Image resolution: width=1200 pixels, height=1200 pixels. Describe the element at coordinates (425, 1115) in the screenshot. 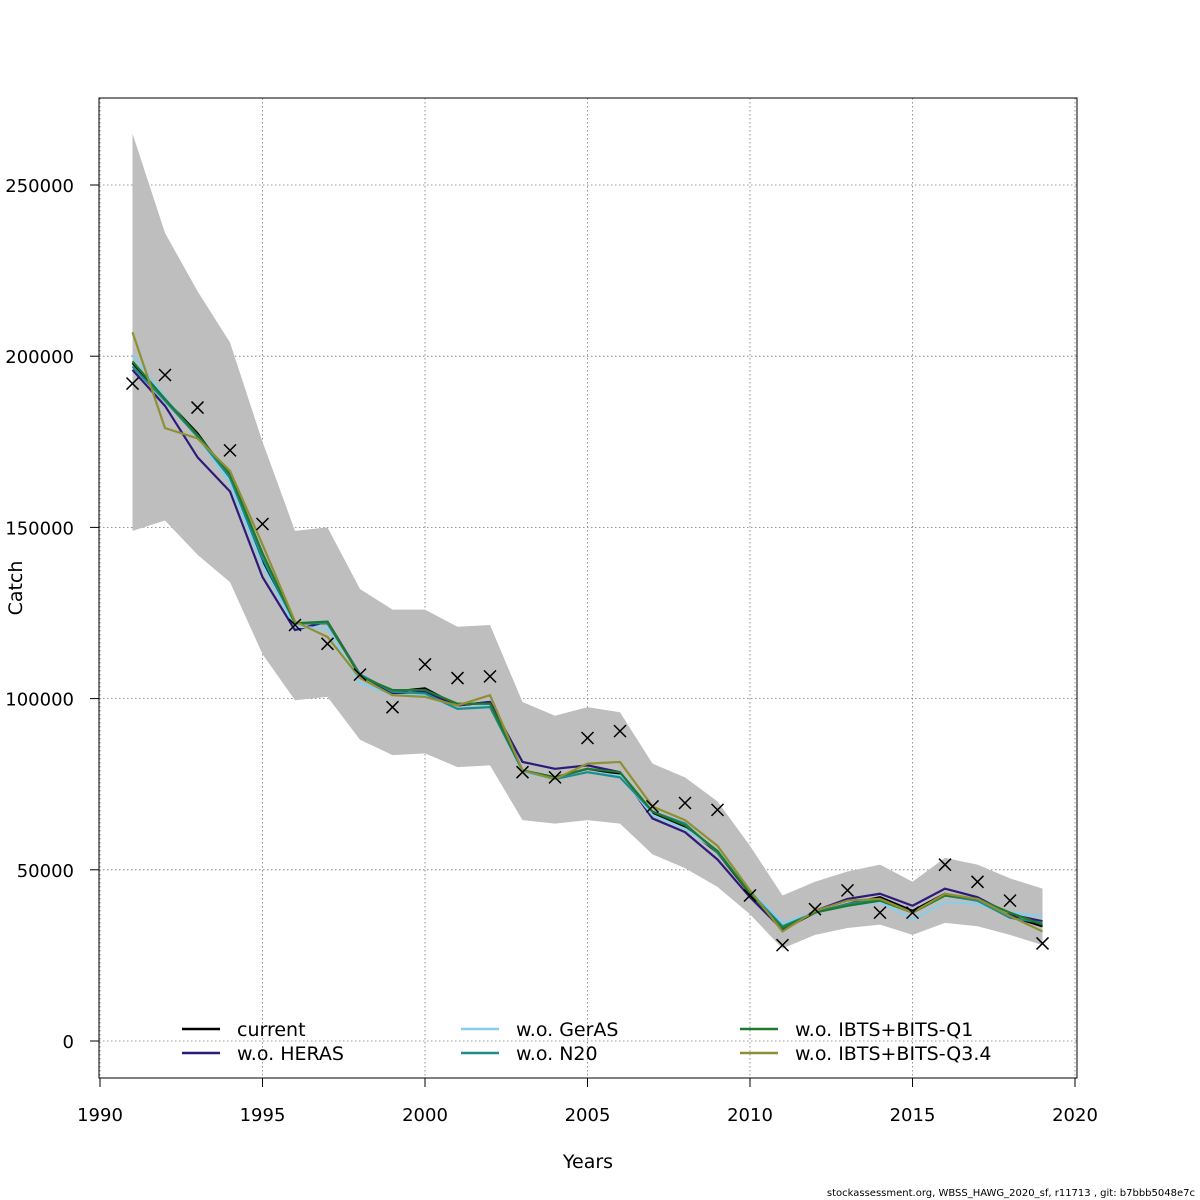

I see `x-tick-label: 2000` at that location.